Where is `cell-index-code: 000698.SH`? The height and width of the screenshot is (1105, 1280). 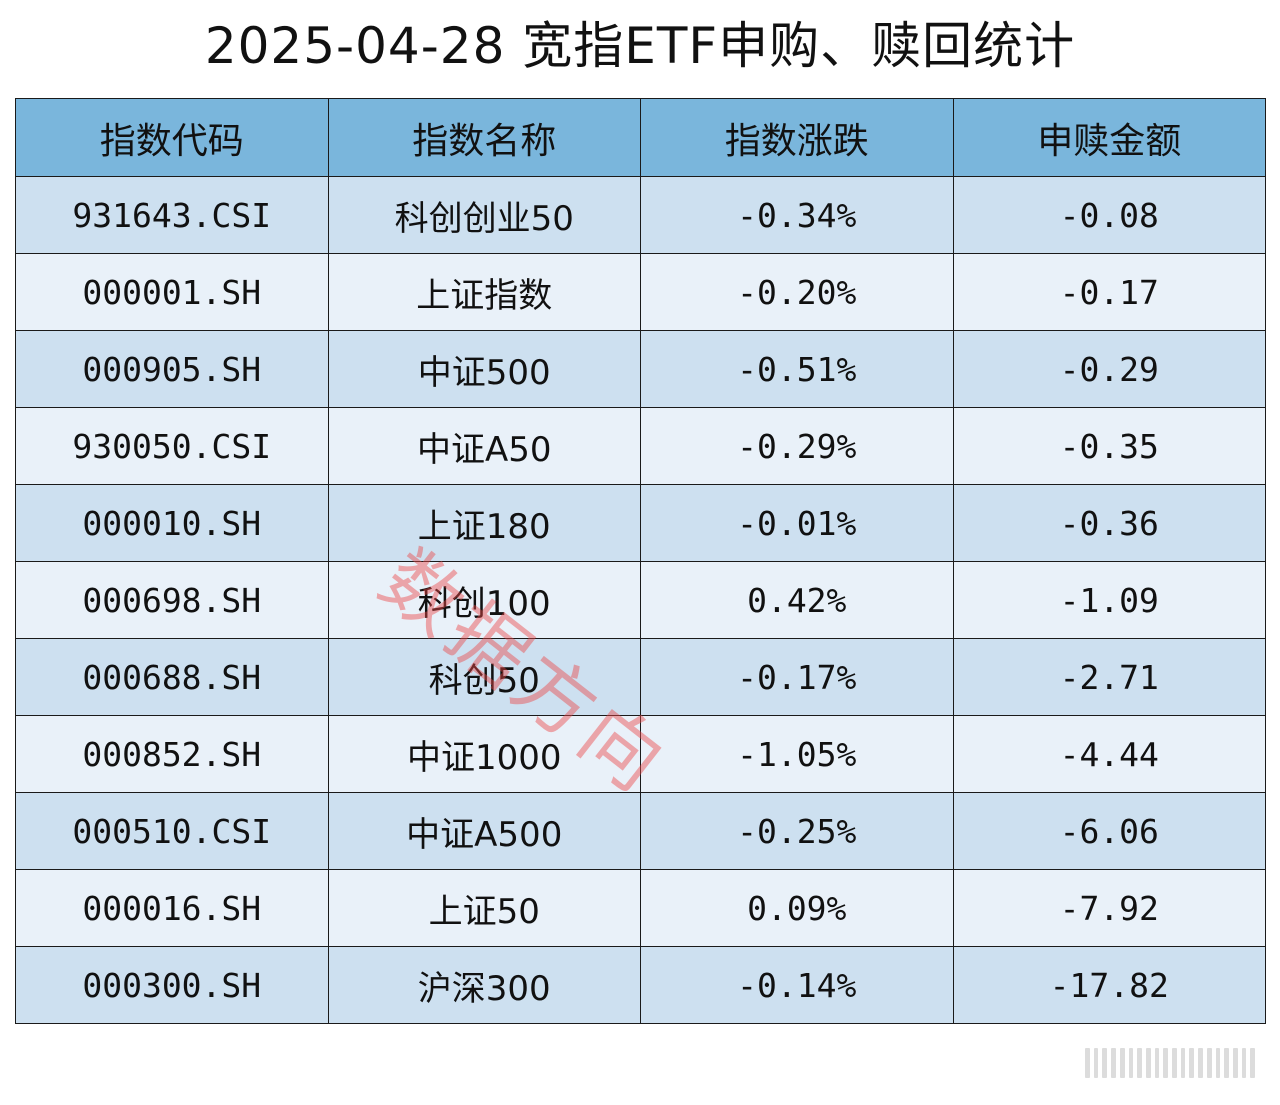
cell-index-code: 000698.SH is located at coordinates (172, 600).